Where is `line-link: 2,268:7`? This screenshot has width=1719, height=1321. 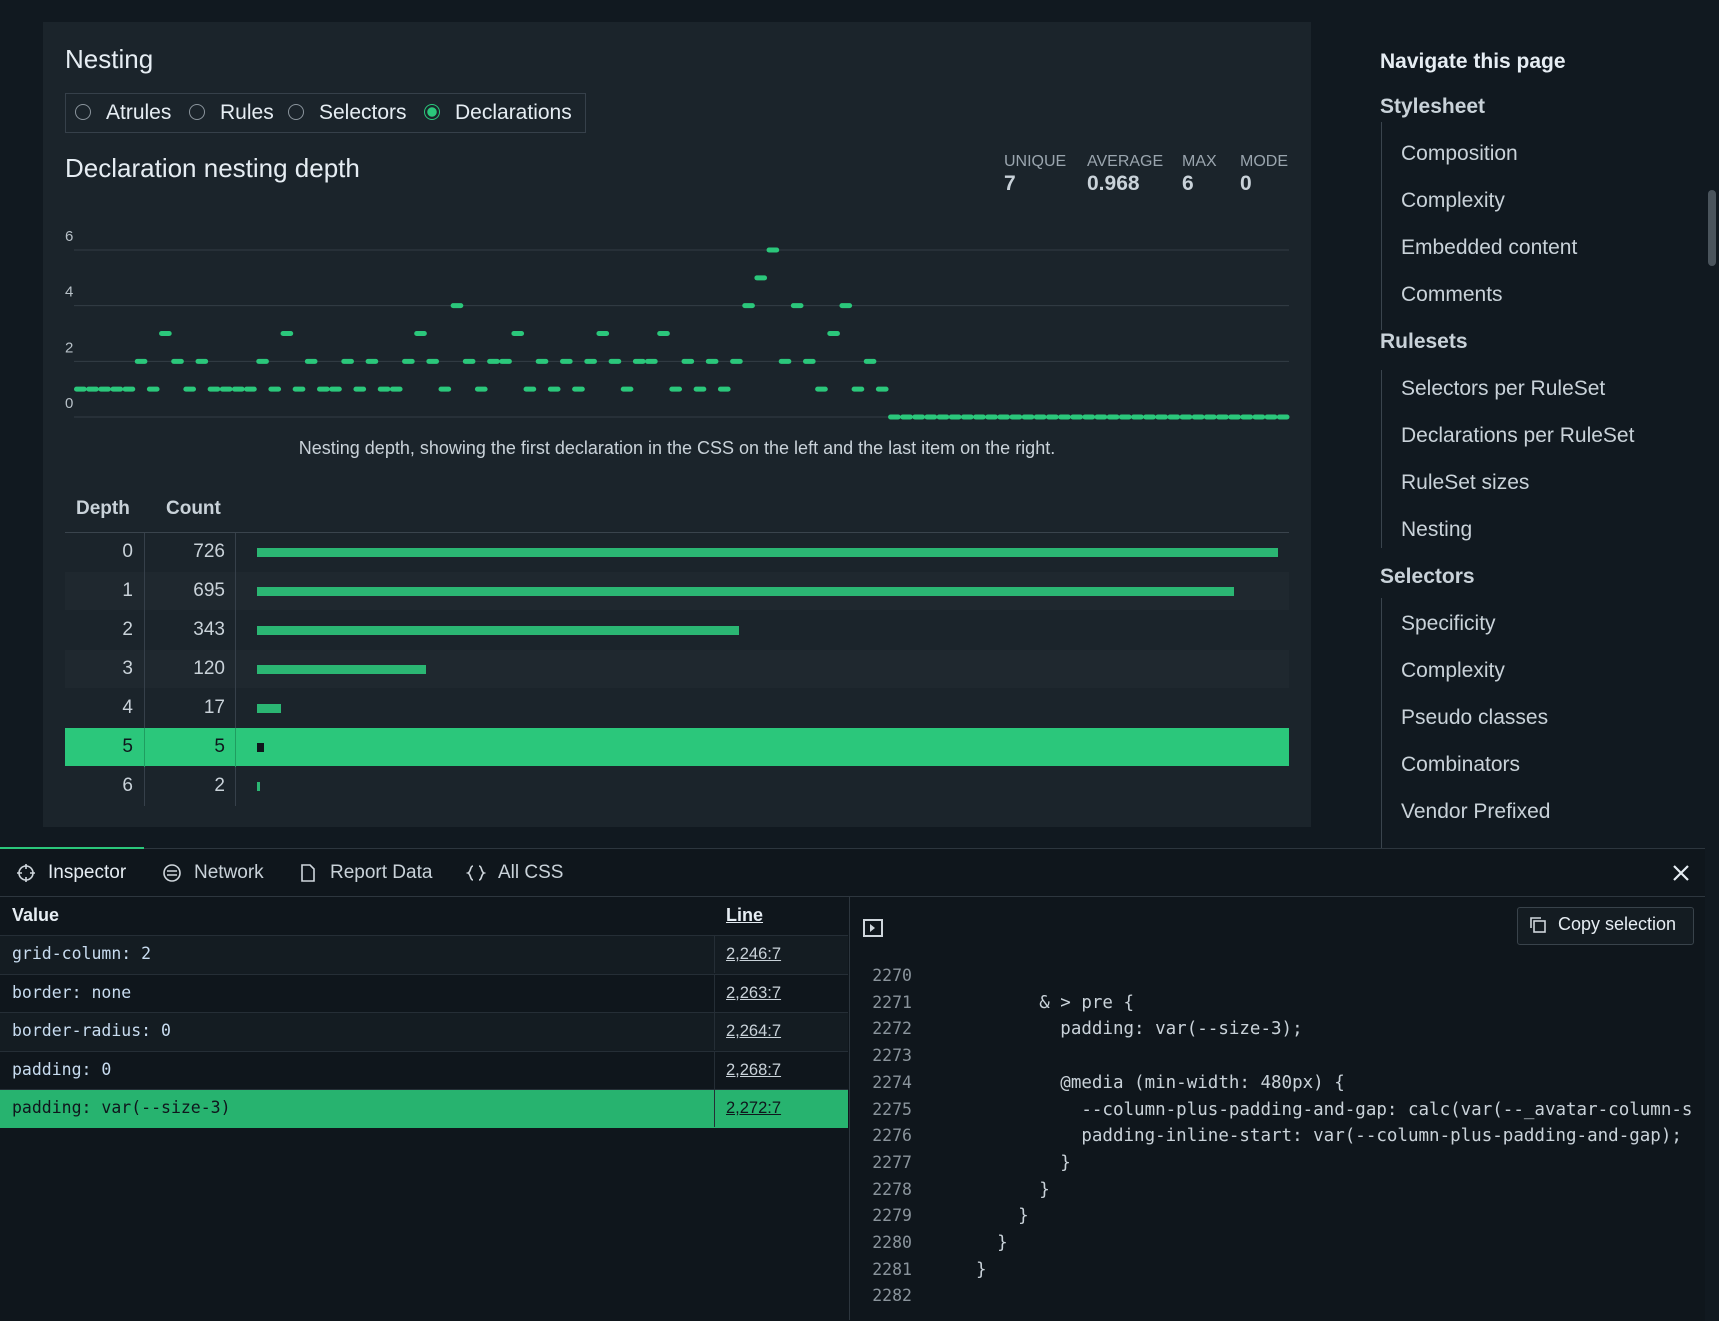
line-link: 2,268:7 is located at coordinates (753, 1070).